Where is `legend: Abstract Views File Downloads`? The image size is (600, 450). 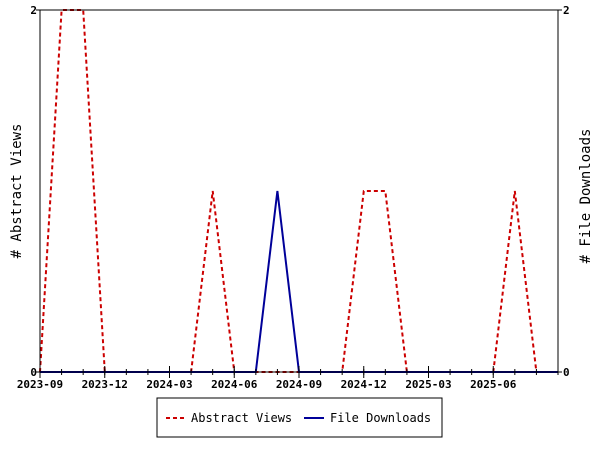 legend: Abstract Views File Downloads is located at coordinates (299, 417).